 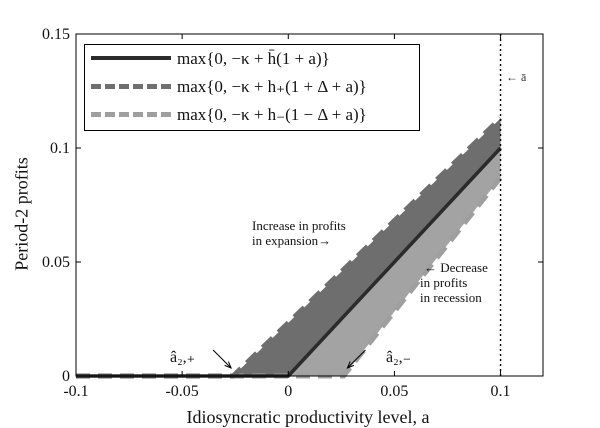 I want to click on annotation-expansion: Increase in profits in expansion→, so click(x=299, y=233).